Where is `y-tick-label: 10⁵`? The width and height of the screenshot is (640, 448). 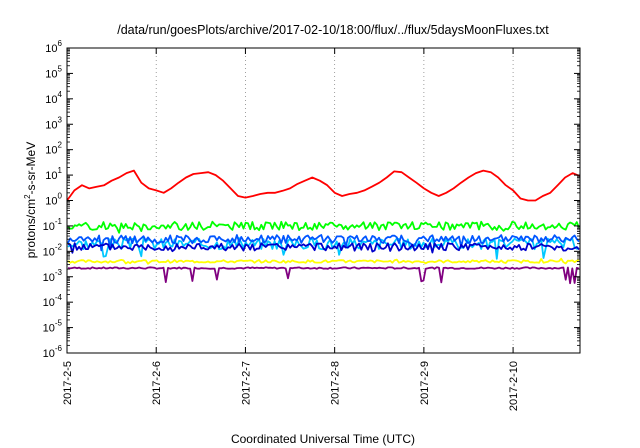 y-tick-label: 10⁵ is located at coordinates (53, 72).